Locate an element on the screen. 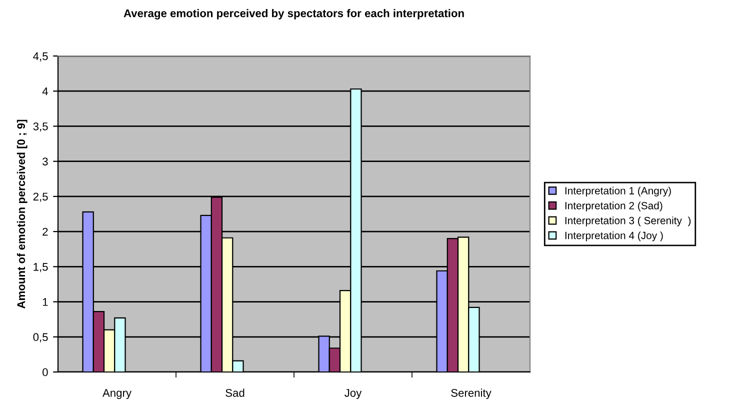 The height and width of the screenshot is (403, 735). legend-label: Interpretation 2 (Sad) is located at coordinates (613, 207).